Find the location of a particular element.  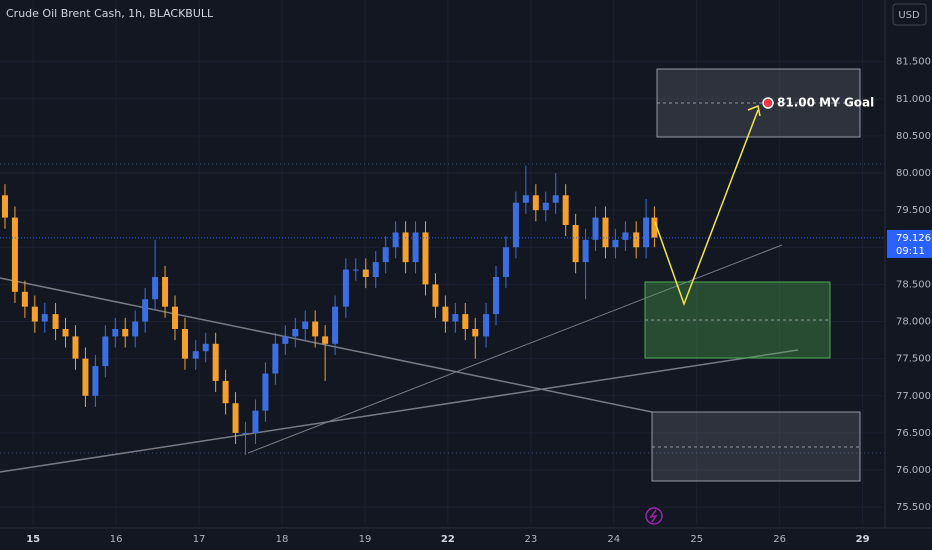

arrow-head is located at coordinates (754, 110).